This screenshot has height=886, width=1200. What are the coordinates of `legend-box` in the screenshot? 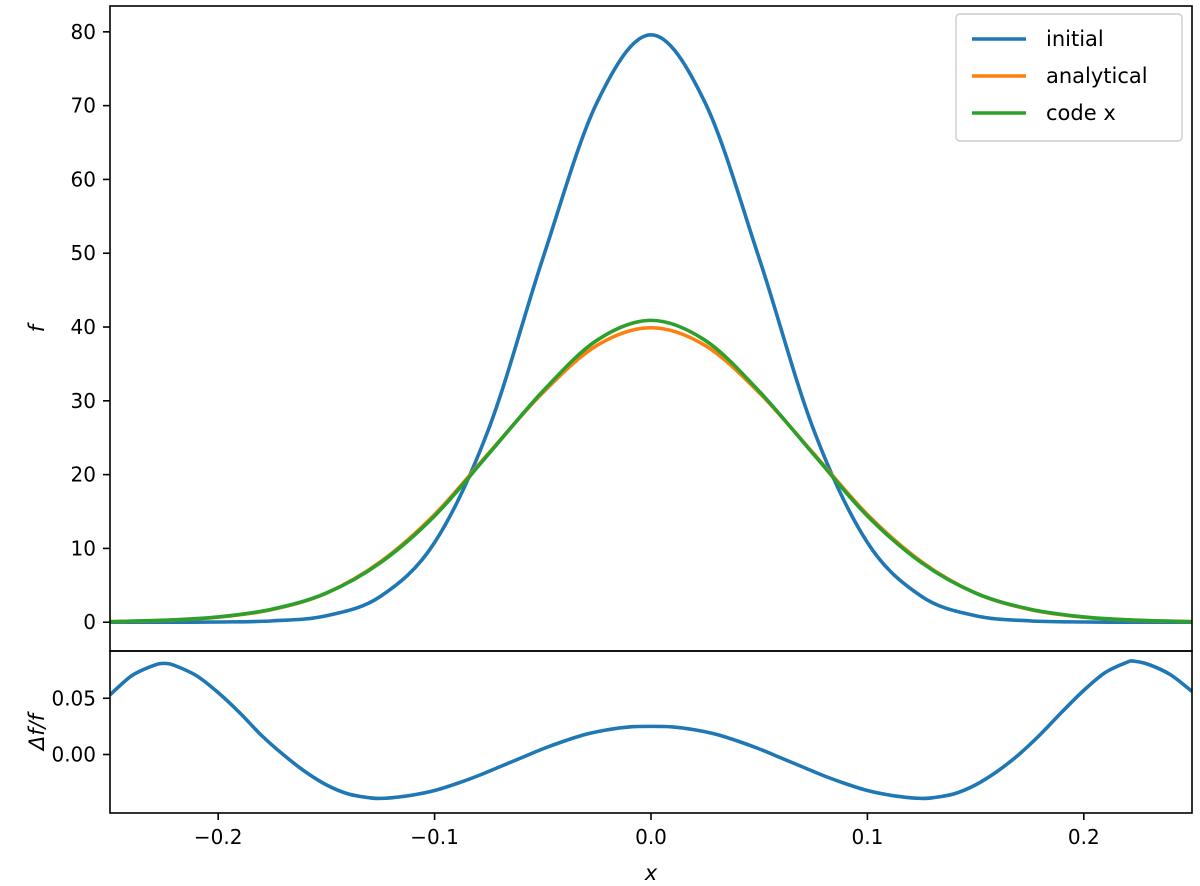 It's located at (1069, 77).